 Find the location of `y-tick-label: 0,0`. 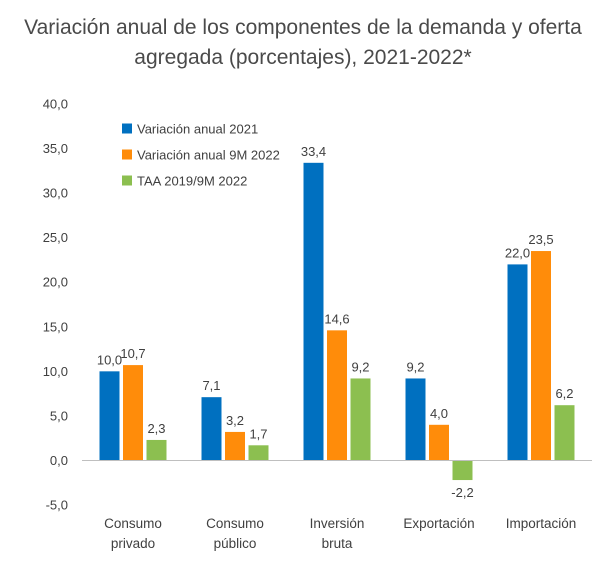

y-tick-label: 0,0 is located at coordinates (59, 460).